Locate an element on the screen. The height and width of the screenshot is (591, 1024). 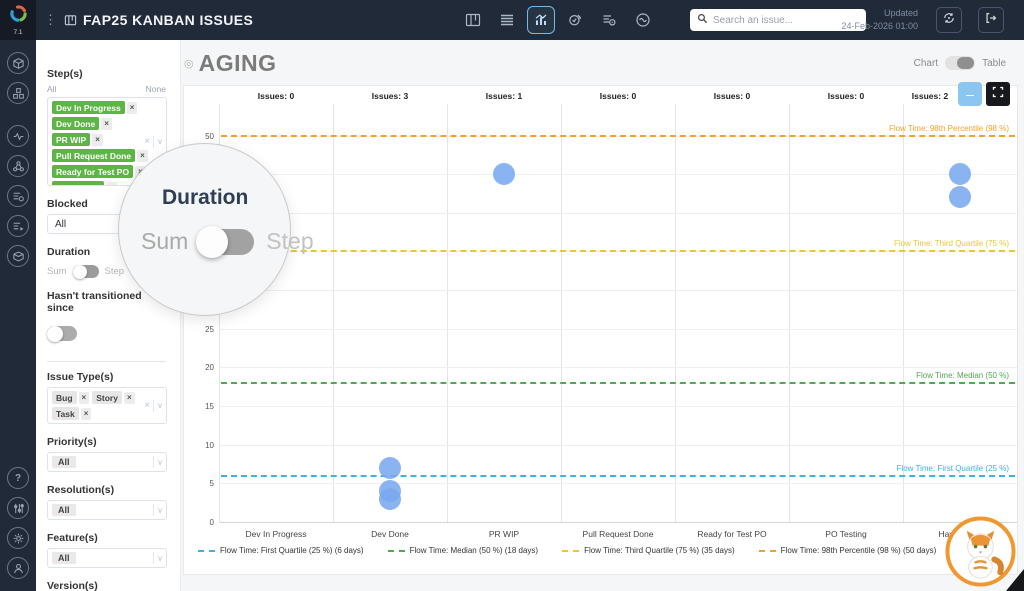
steps-select-none-link: None is located at coordinates (155, 89).